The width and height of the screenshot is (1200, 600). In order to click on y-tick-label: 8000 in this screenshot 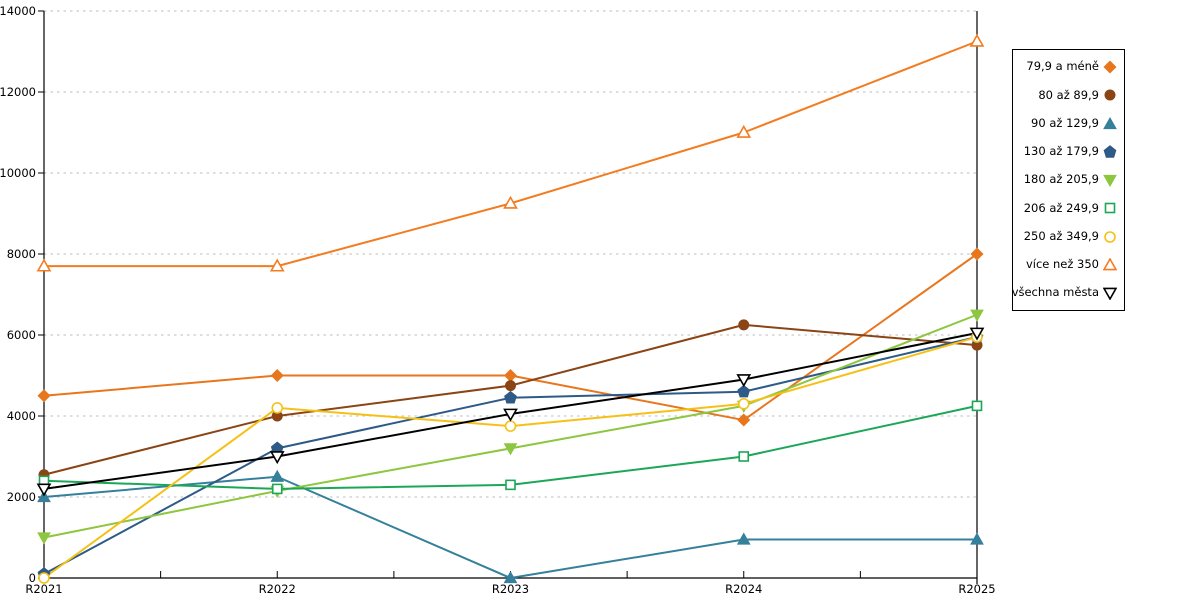, I will do `click(21, 254)`.